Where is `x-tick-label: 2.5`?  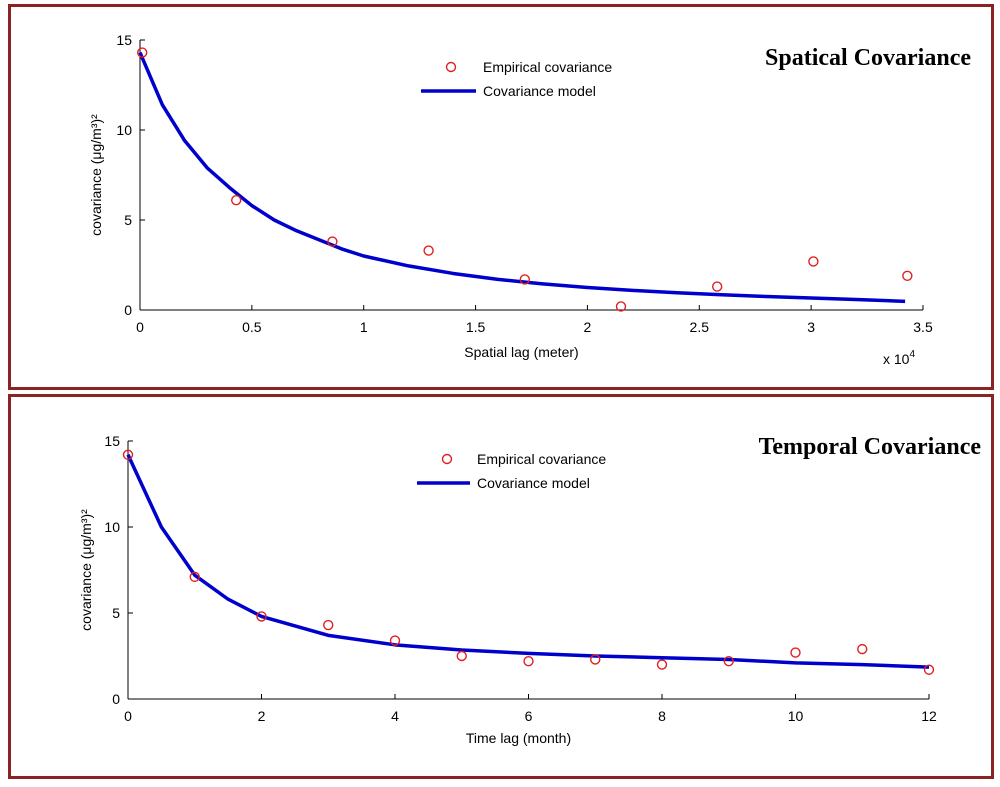 x-tick-label: 2.5 is located at coordinates (700, 327).